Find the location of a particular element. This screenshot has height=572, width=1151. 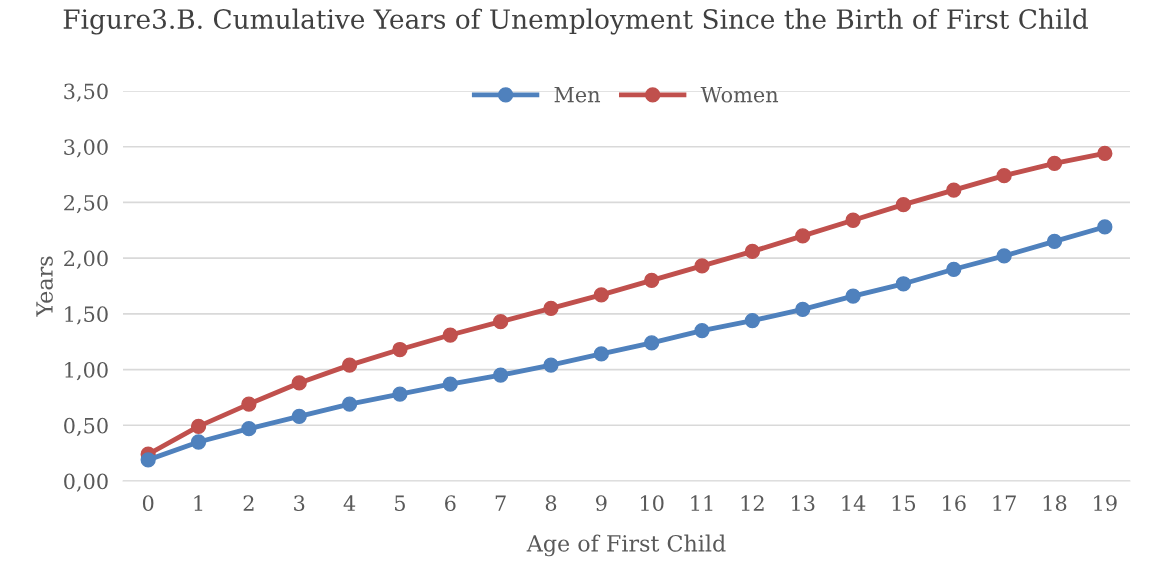

x-tick-label: 8 is located at coordinates (551, 503).